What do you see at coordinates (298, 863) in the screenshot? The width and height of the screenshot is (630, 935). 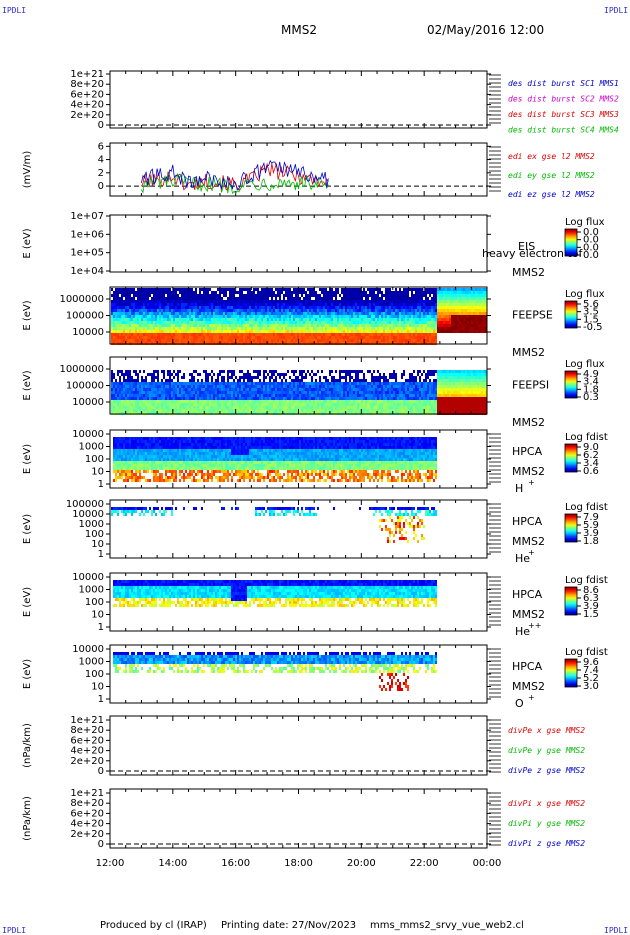 I see `time-tick-label: 18:00` at bounding box center [298, 863].